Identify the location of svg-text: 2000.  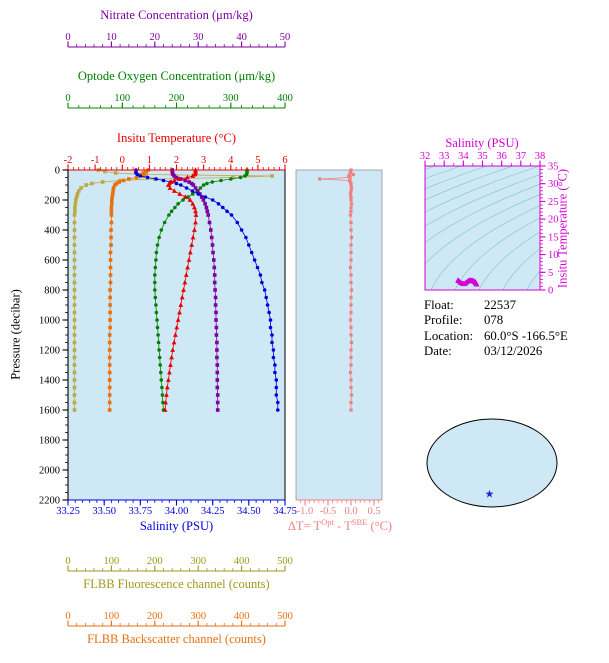
(49, 471).